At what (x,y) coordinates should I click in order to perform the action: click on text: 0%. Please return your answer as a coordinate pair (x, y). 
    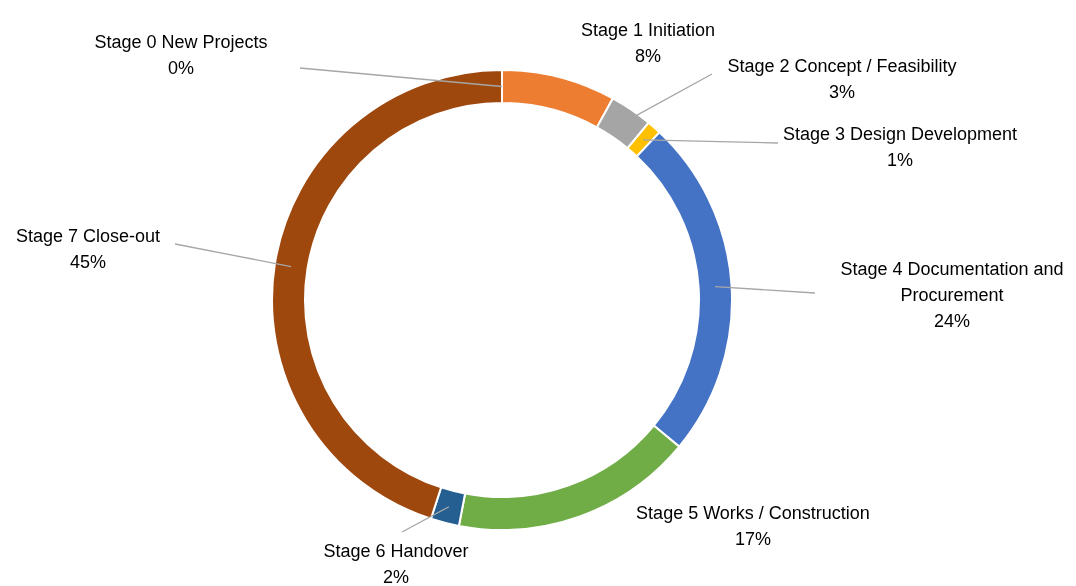
    Looking at the image, I should click on (181, 68).